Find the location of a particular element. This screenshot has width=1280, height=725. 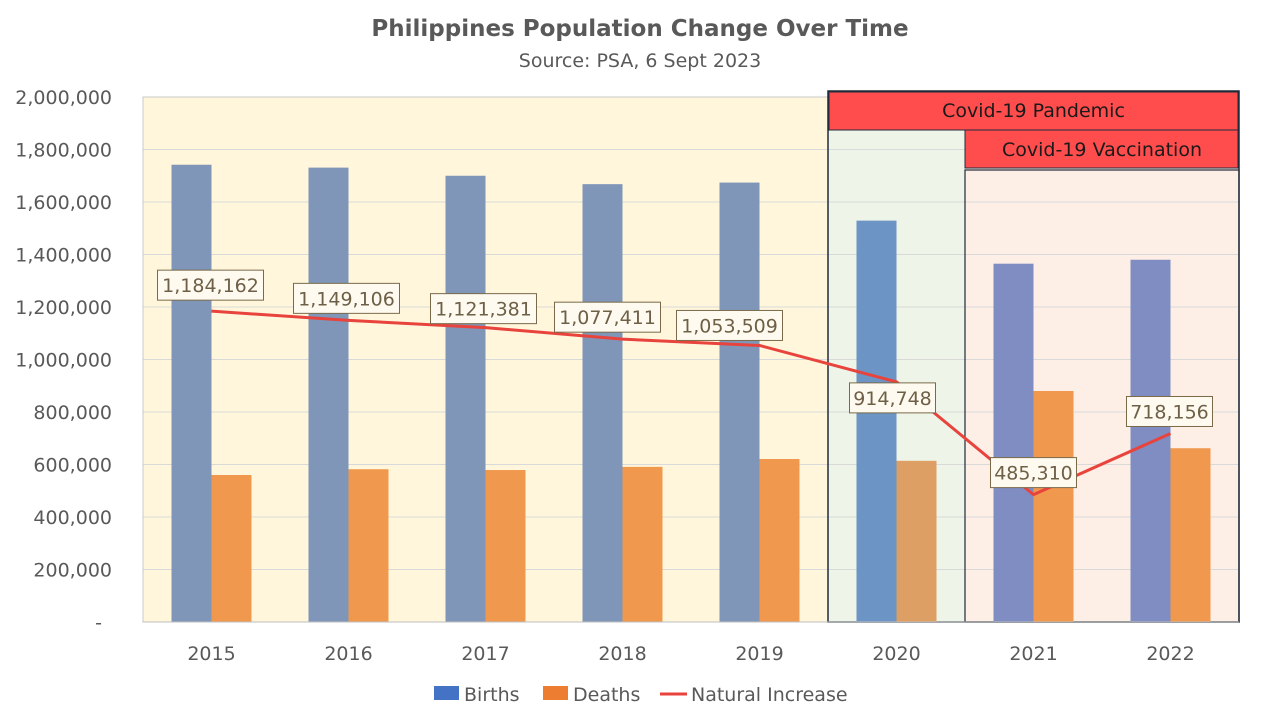

x-tick-label: 2018 is located at coordinates (622, 654).